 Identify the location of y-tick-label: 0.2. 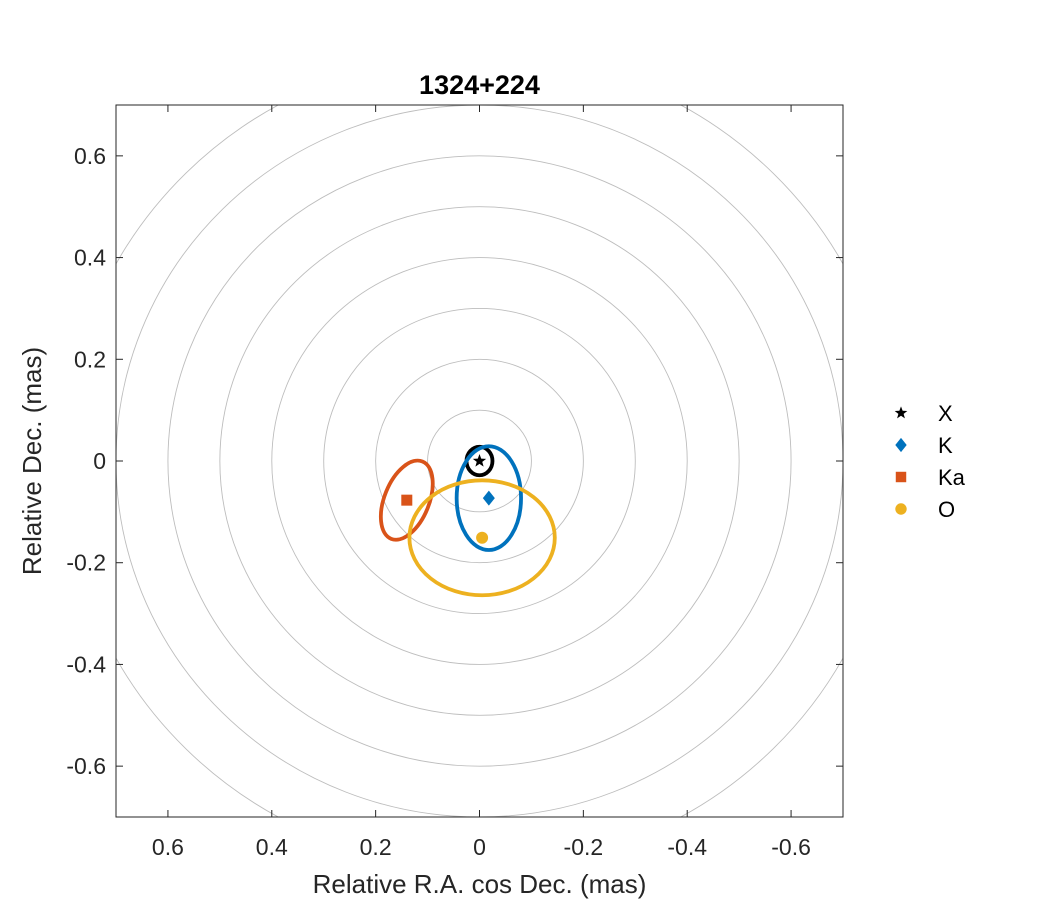
(90, 359).